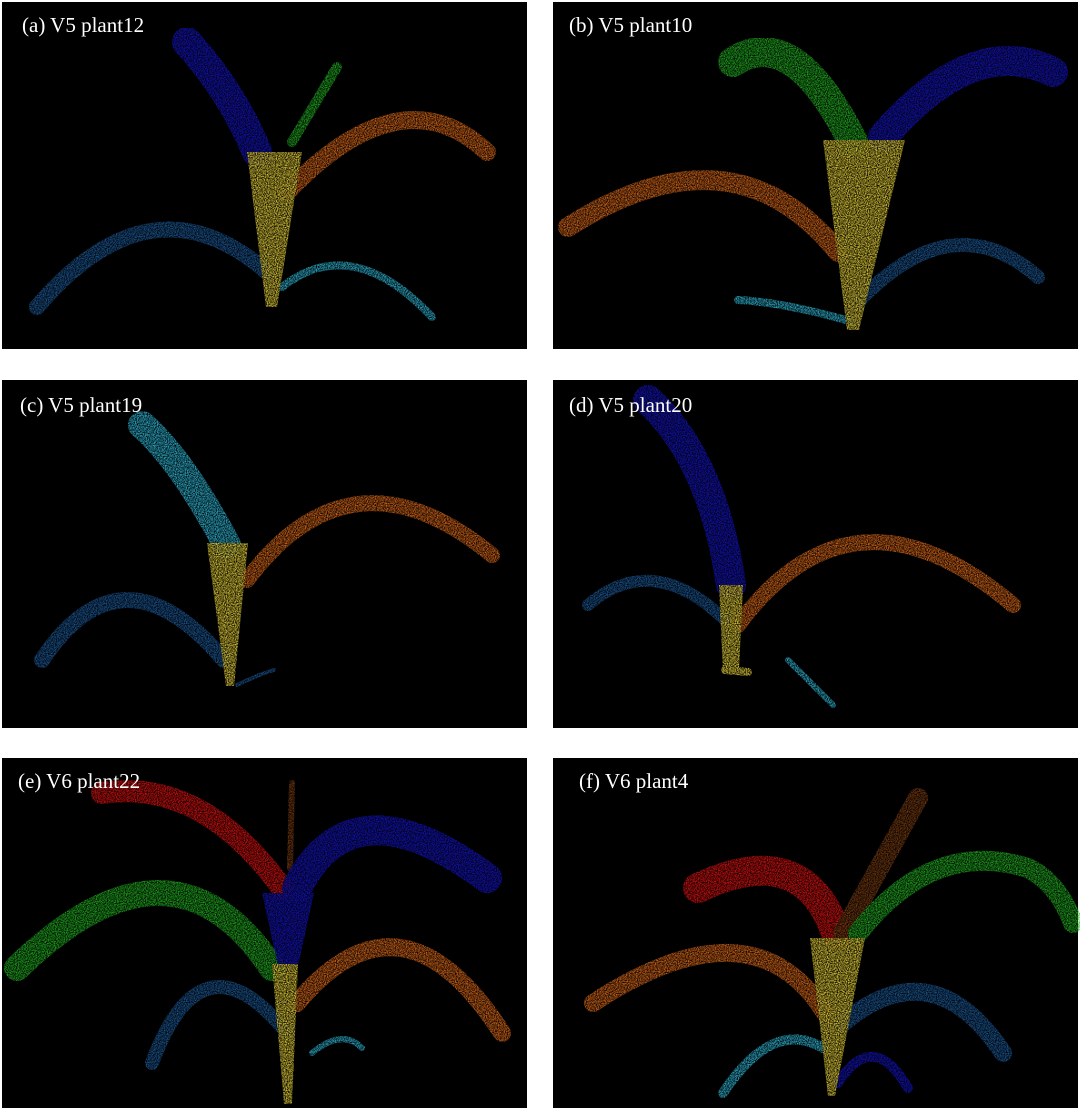 Image resolution: width=1080 pixels, height=1110 pixels. Describe the element at coordinates (630, 25) in the screenshot. I see `panel-label: (b) V5 plant10` at that location.